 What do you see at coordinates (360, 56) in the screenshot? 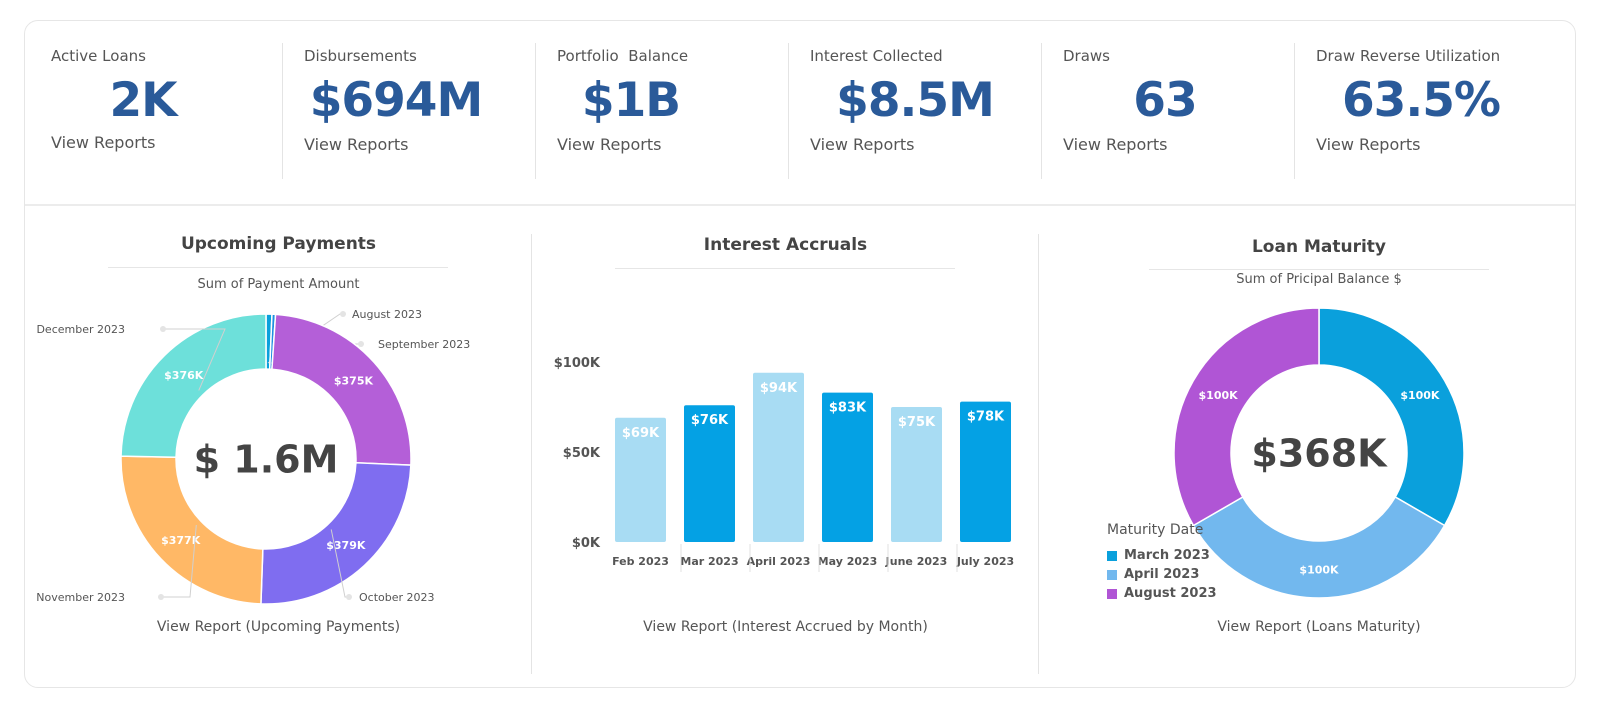
I see `kpi-label: Disbursements` at bounding box center [360, 56].